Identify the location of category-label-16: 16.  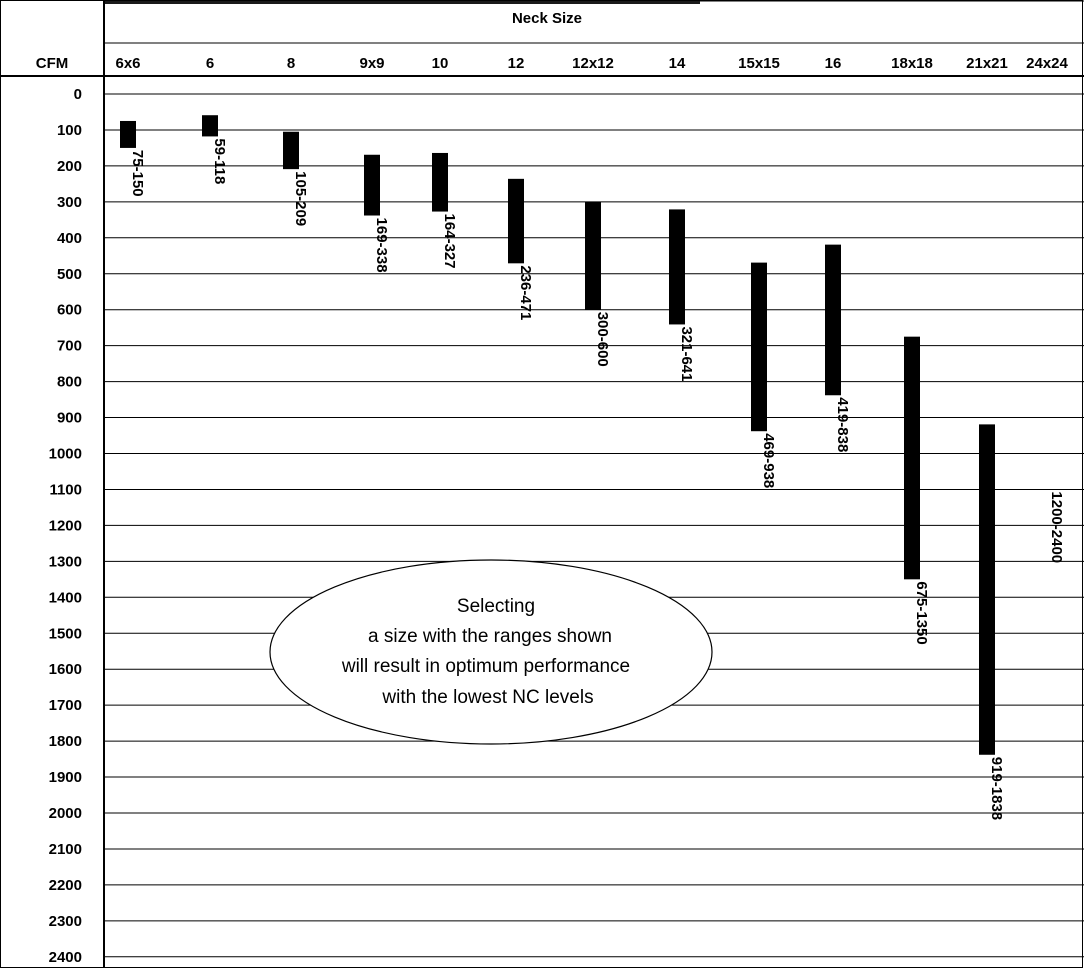
(833, 63).